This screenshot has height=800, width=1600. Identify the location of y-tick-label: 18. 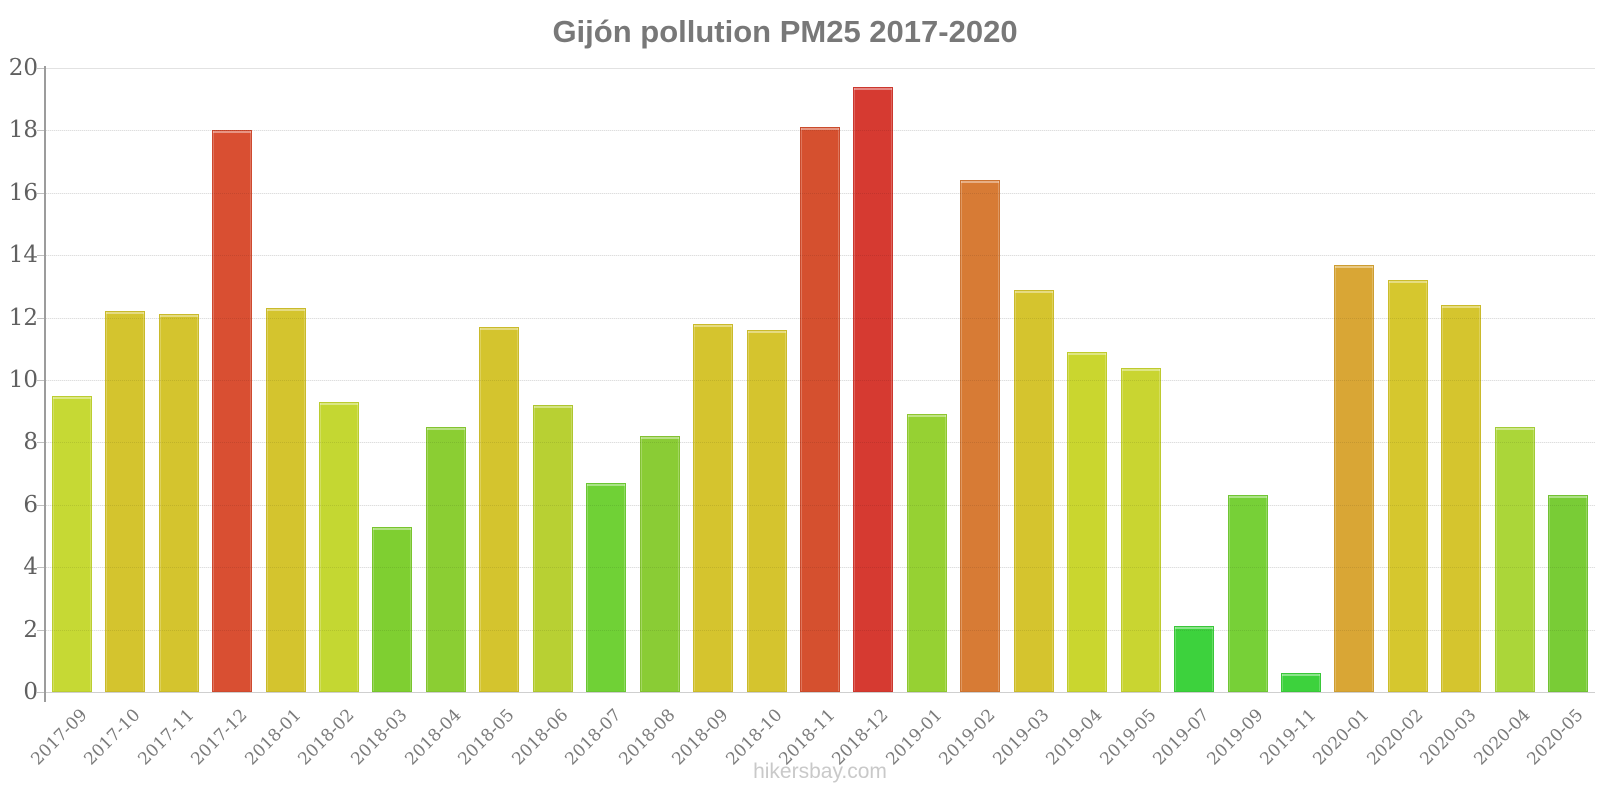
(23, 130).